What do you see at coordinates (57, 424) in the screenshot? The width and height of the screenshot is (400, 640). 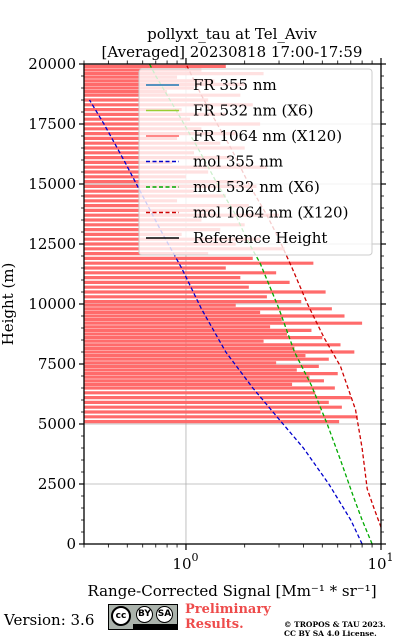 I see `y-tick-label: 5000` at bounding box center [57, 424].